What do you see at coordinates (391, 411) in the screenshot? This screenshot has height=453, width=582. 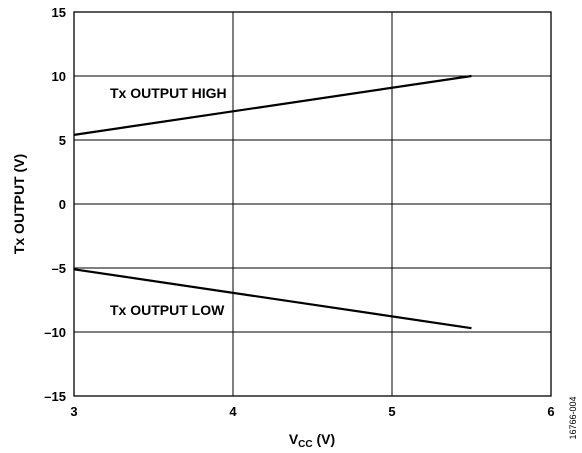 I see `x-tick-label: 5` at bounding box center [391, 411].